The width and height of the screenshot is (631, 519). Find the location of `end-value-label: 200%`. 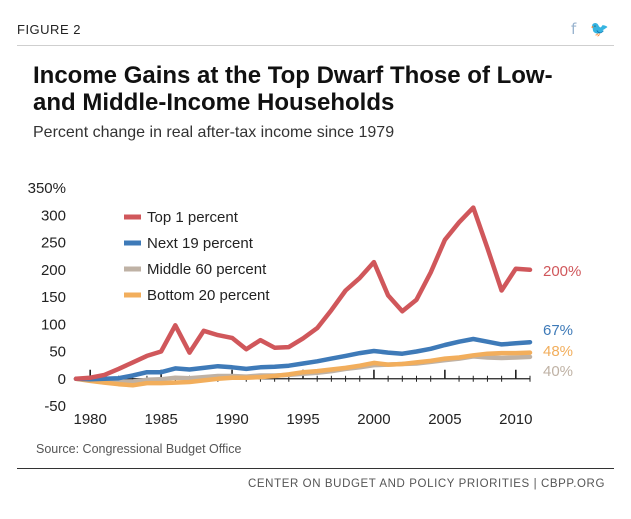

end-value-label: 200% is located at coordinates (562, 271).